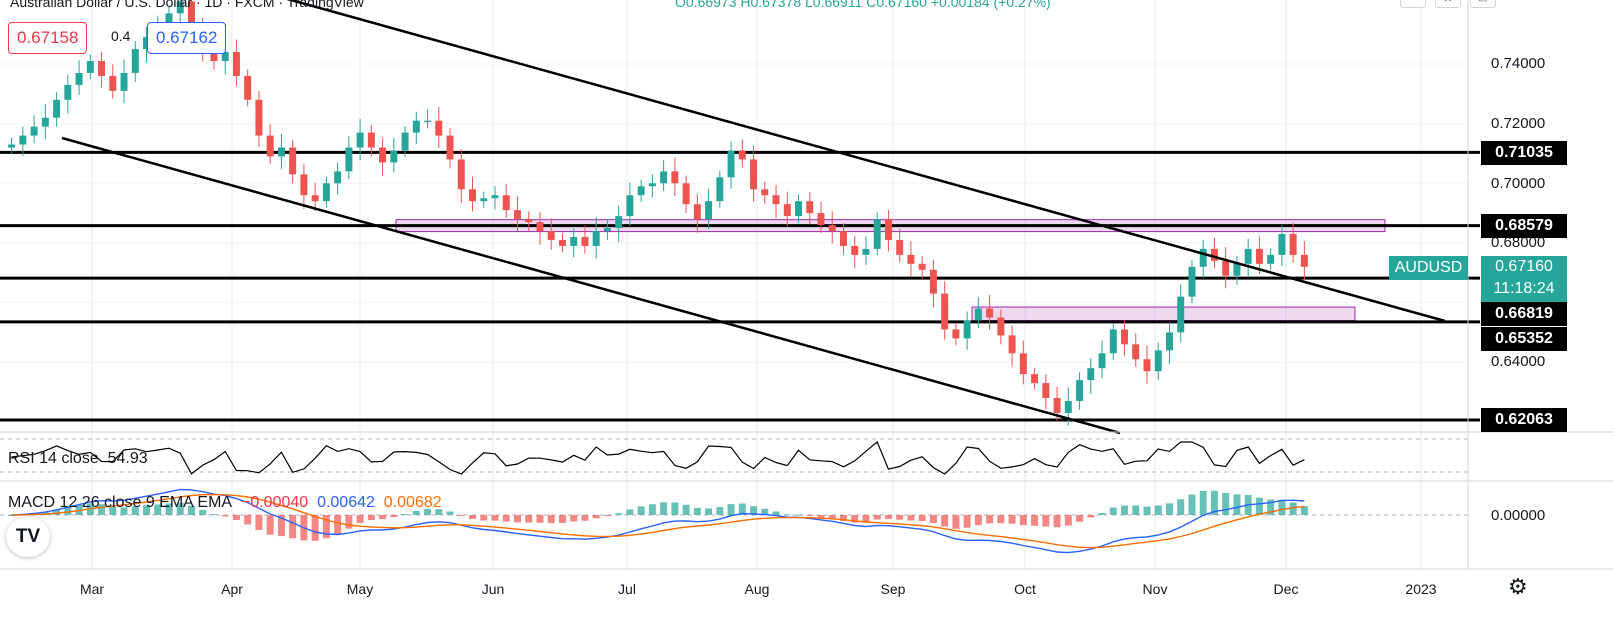 This screenshot has width=1613, height=629. What do you see at coordinates (1518, 586) in the screenshot?
I see `gear-icon: ⚙` at bounding box center [1518, 586].